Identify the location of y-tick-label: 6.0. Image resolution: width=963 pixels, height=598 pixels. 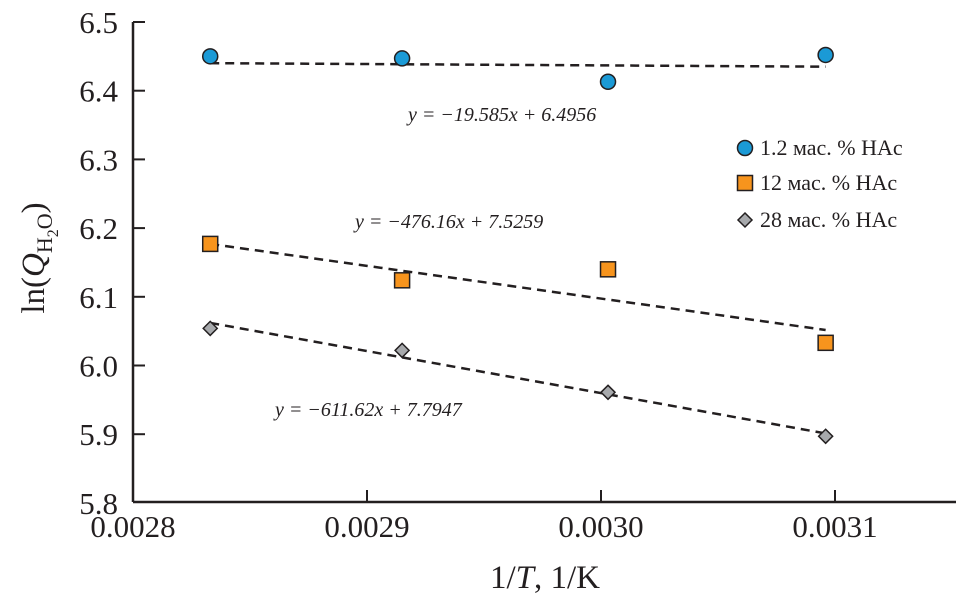
(98, 366).